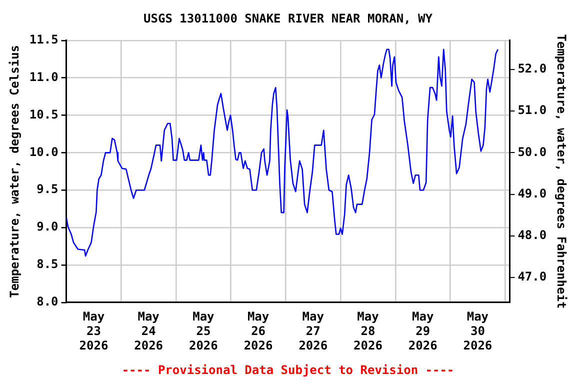  I want to click on y2-tick-label: 52.0, so click(532, 69).